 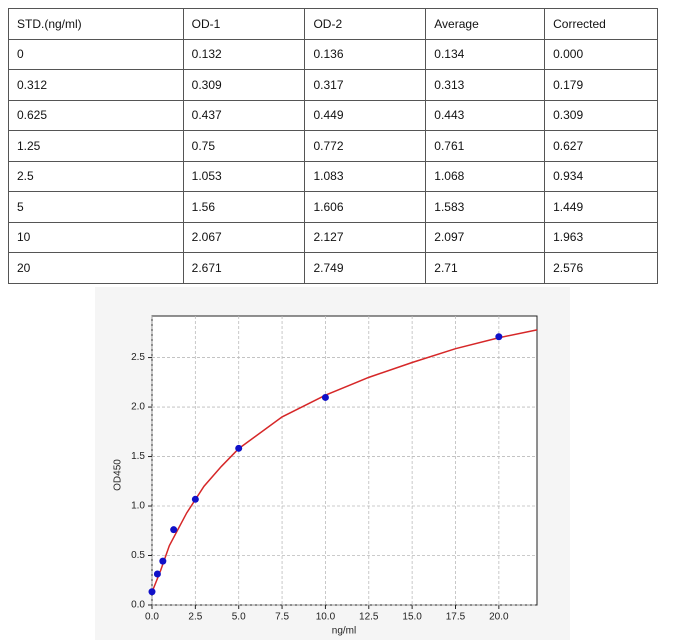 What do you see at coordinates (499, 617) in the screenshot?
I see `x-tick-label: 20.0` at bounding box center [499, 617].